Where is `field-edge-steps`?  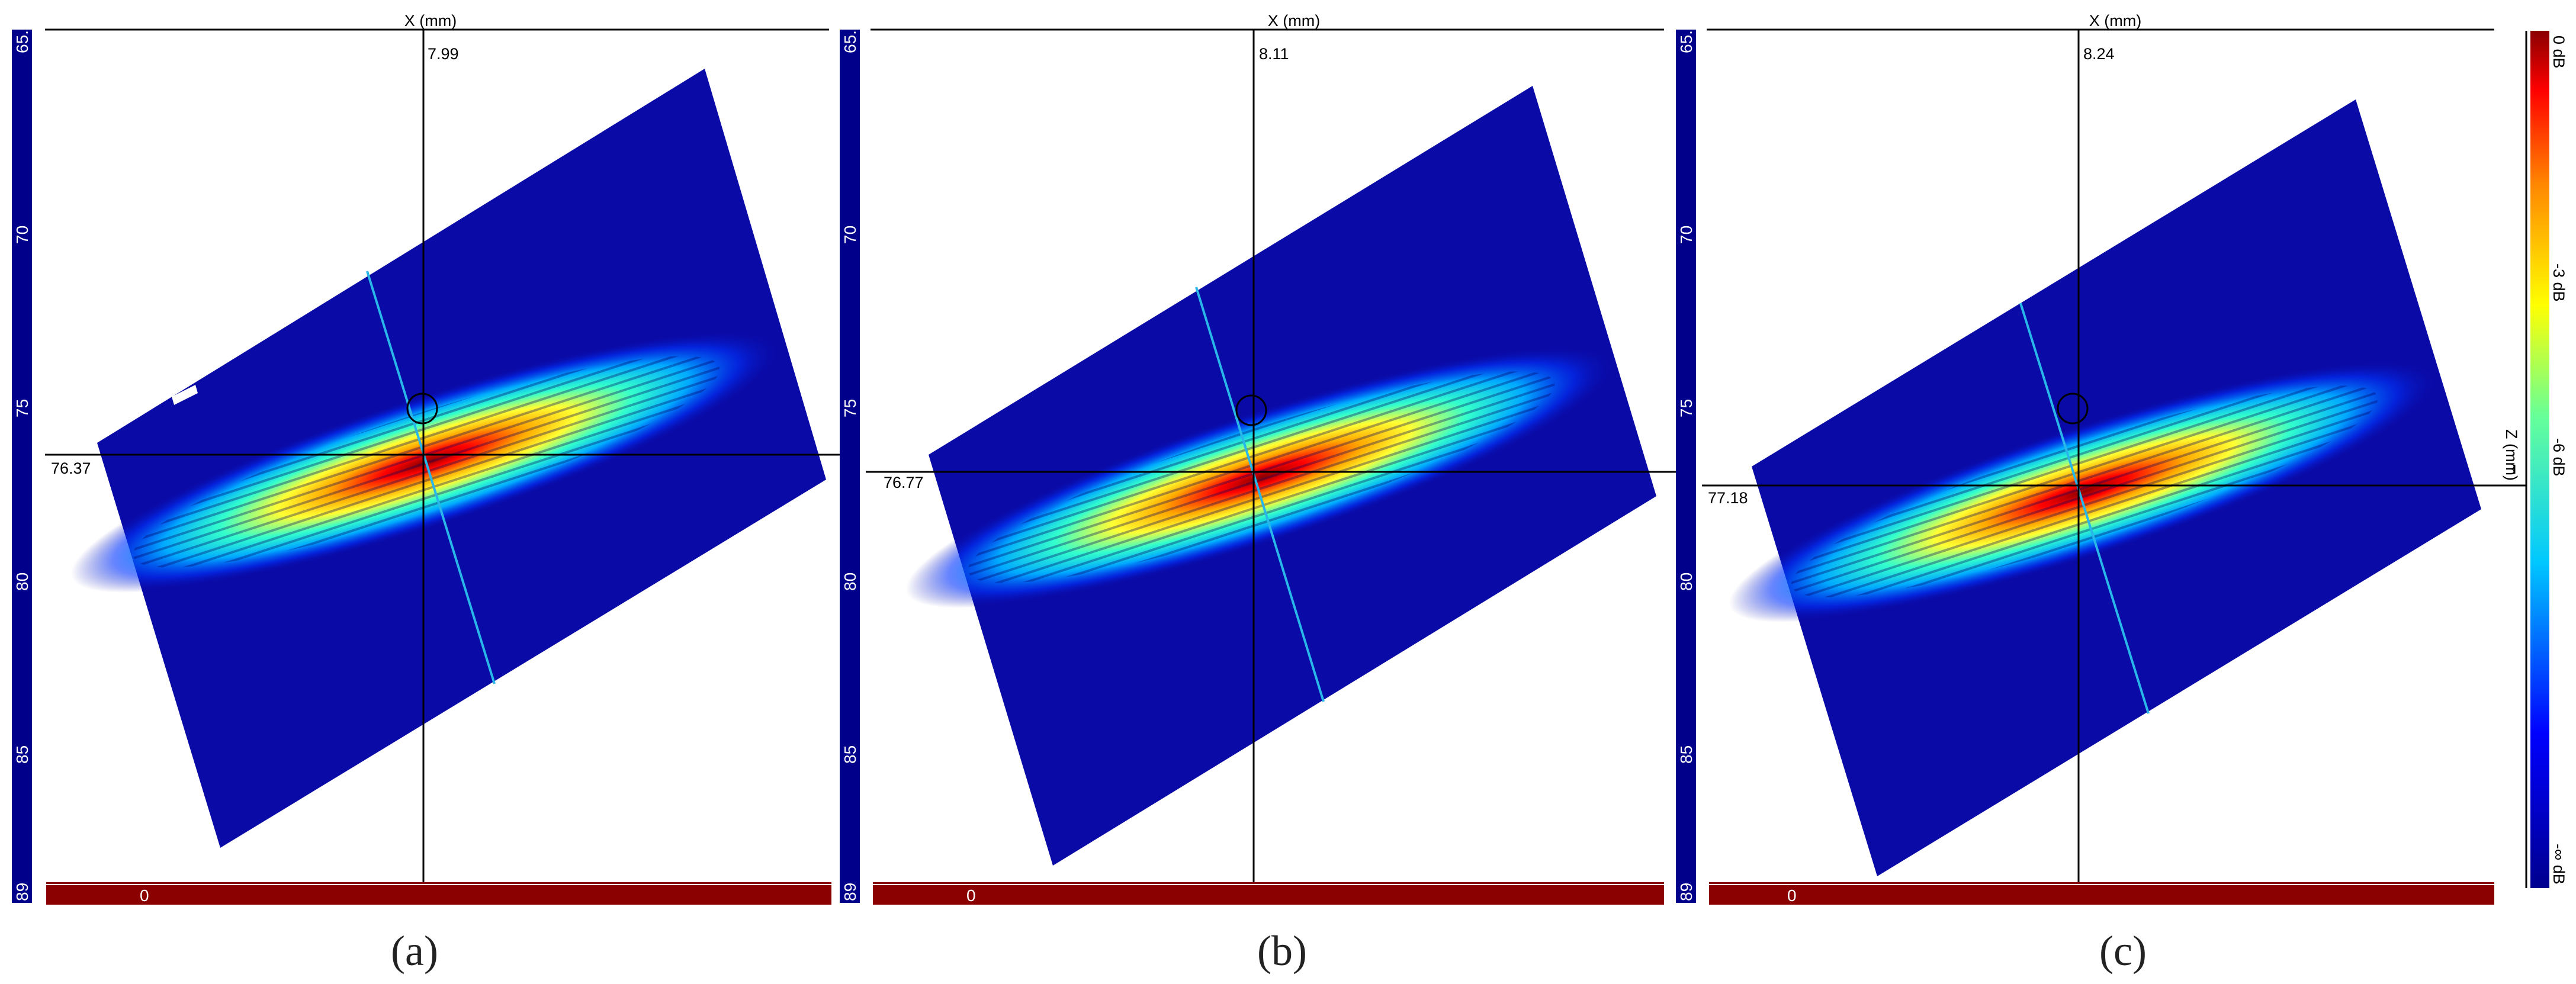
field-edge-steps is located at coordinates (185, 395).